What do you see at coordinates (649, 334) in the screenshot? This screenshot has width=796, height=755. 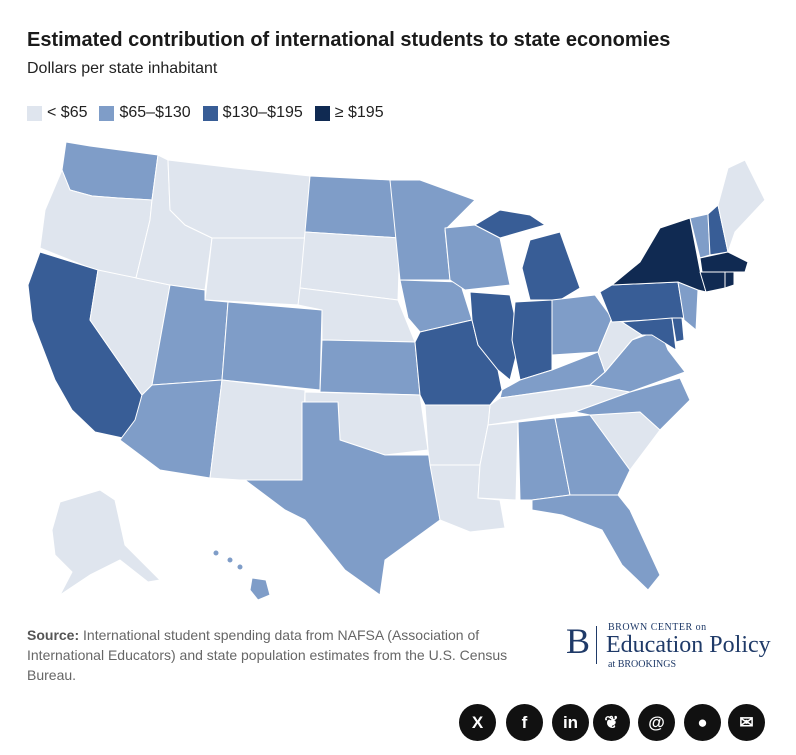 I see `state-maryland` at bounding box center [649, 334].